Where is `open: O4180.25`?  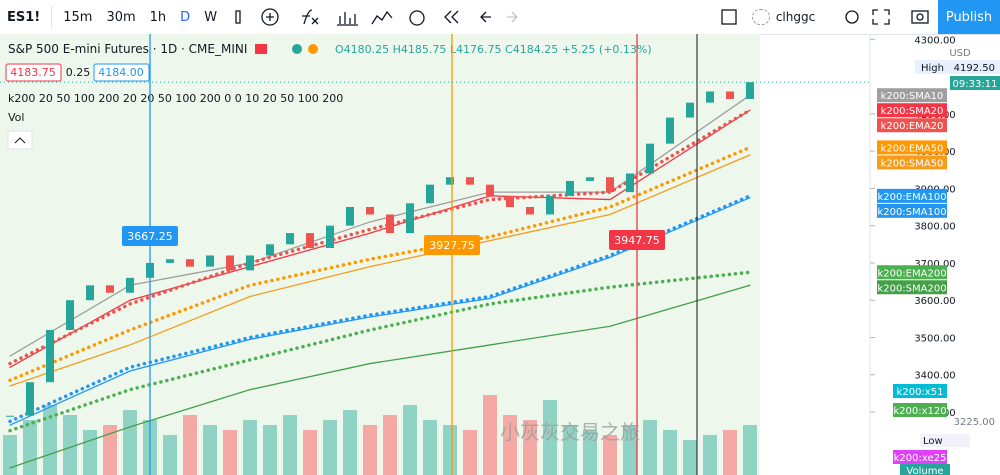 open: O4180.25 is located at coordinates (362, 49).